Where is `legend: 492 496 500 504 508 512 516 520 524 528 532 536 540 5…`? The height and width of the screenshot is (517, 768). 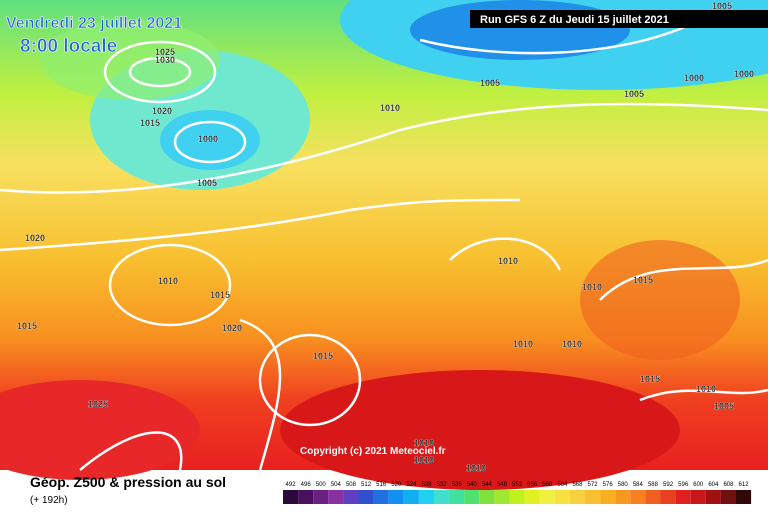
legend: 492 496 500 504 508 512 516 520 524 528 532 536 540 5… is located at coordinates (517, 493).